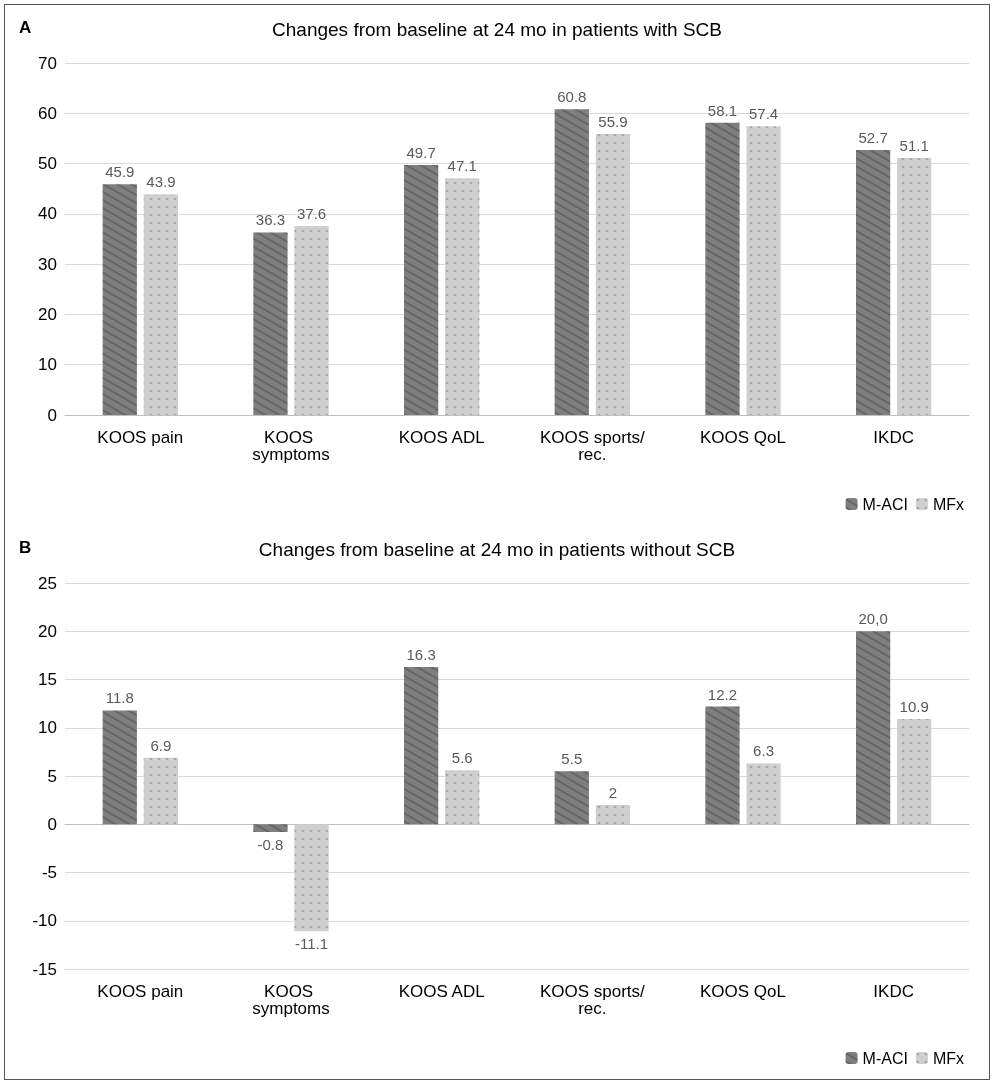 This screenshot has width=996, height=1086. Describe the element at coordinates (914, 707) in the screenshot. I see `data-label: 10.9` at that location.